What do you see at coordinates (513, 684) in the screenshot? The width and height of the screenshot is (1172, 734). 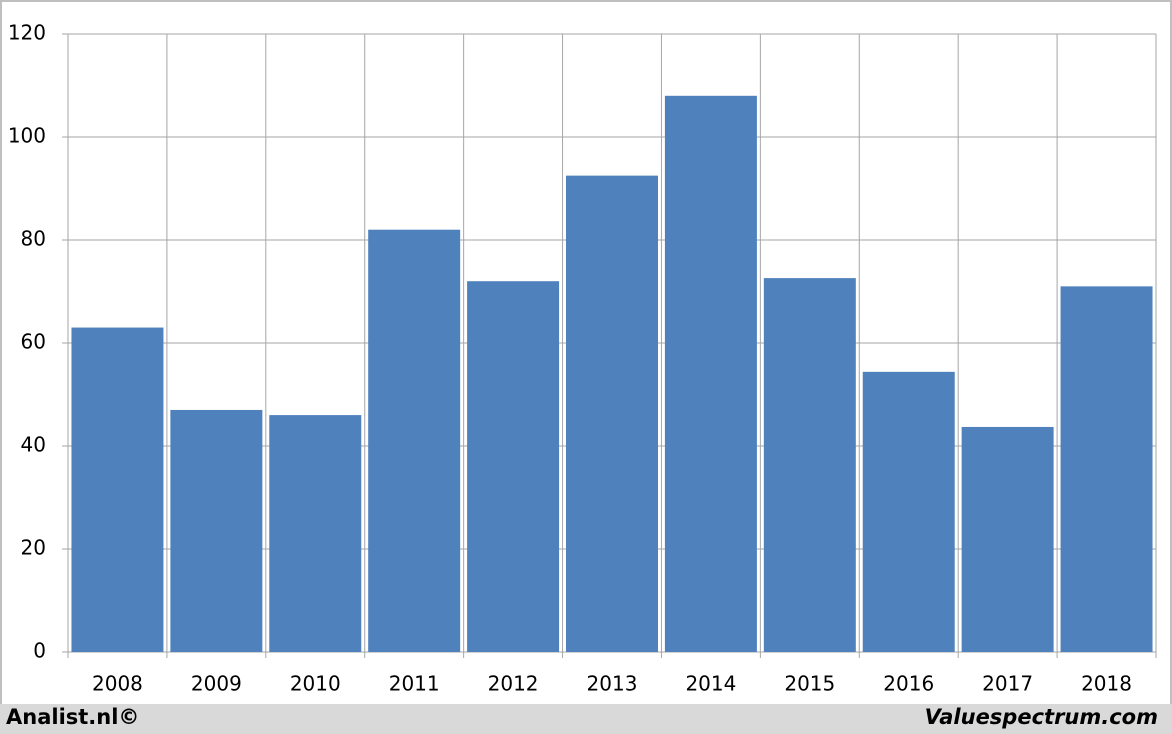 I see `x-tick-label: 2012` at bounding box center [513, 684].